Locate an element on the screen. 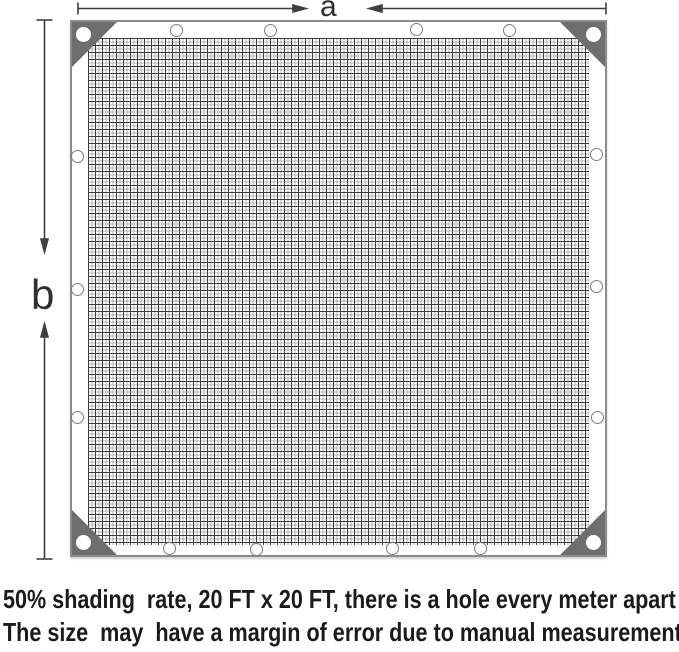  dim-b-up-arrow-icon is located at coordinates (44, 329).